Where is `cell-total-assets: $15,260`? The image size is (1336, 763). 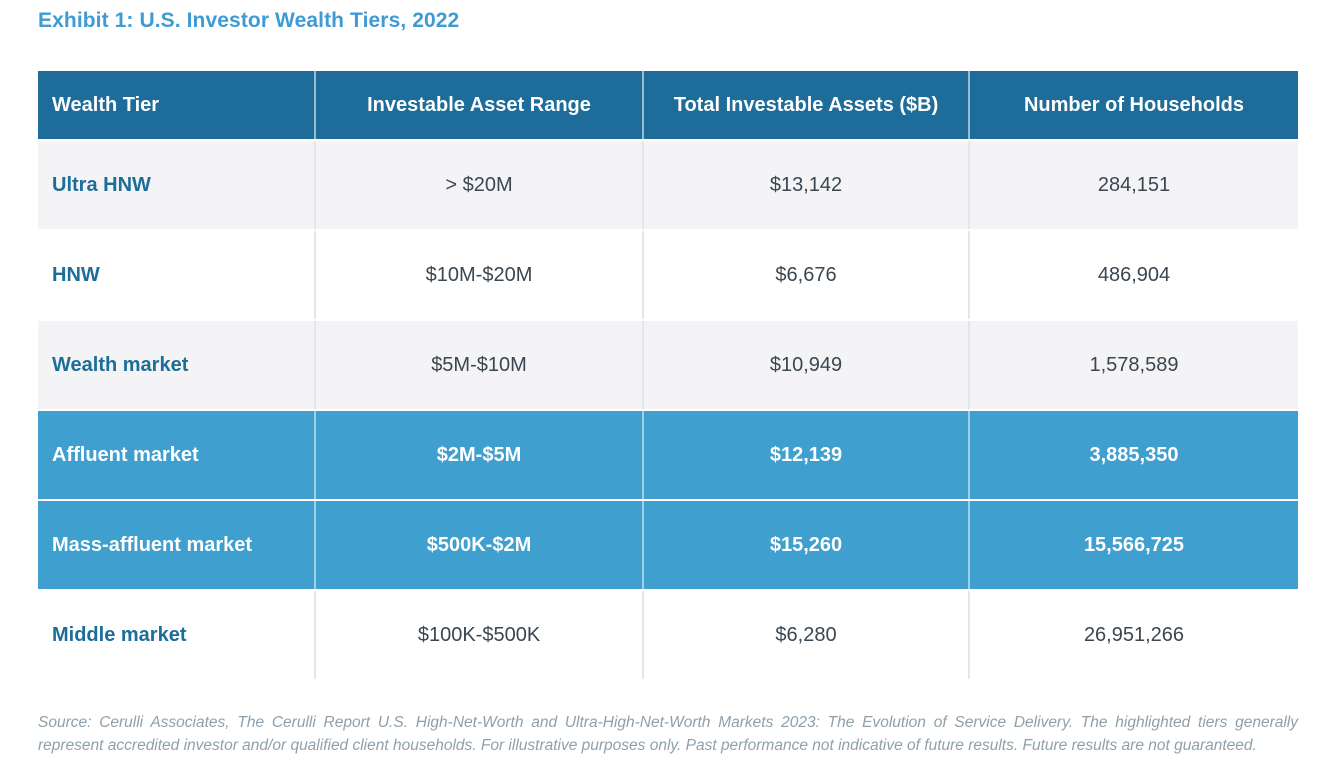
cell-total-assets: $15,260 is located at coordinates (805, 545).